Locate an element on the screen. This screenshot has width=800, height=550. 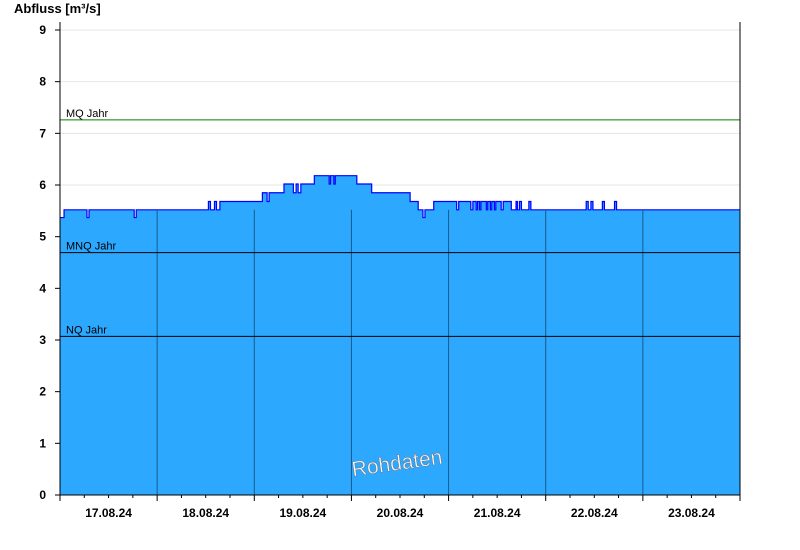
y-tick-label: 1 is located at coordinates (42, 443).